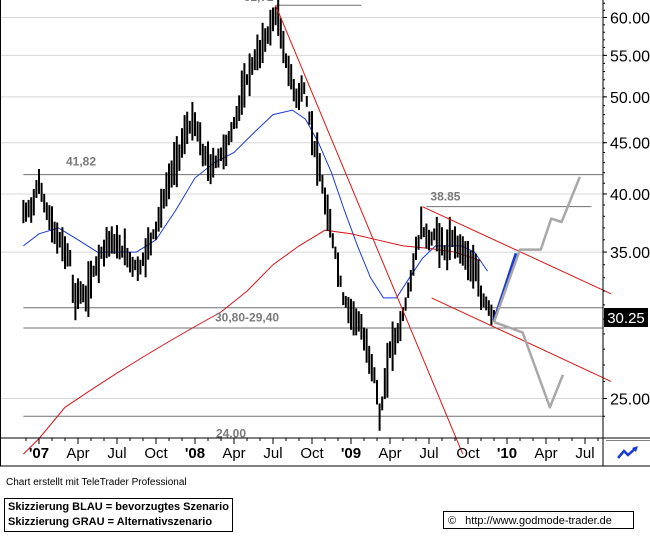 This screenshot has width=650, height=539. Describe the element at coordinates (195, 453) in the screenshot. I see `x-tick-label: '08` at that location.